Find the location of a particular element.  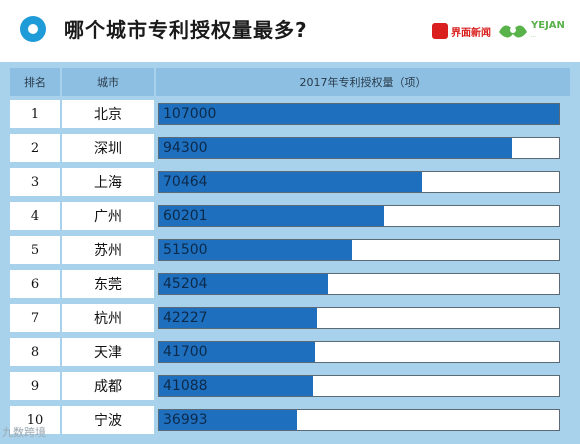

column-header-rank: 排名 is located at coordinates (35, 82).